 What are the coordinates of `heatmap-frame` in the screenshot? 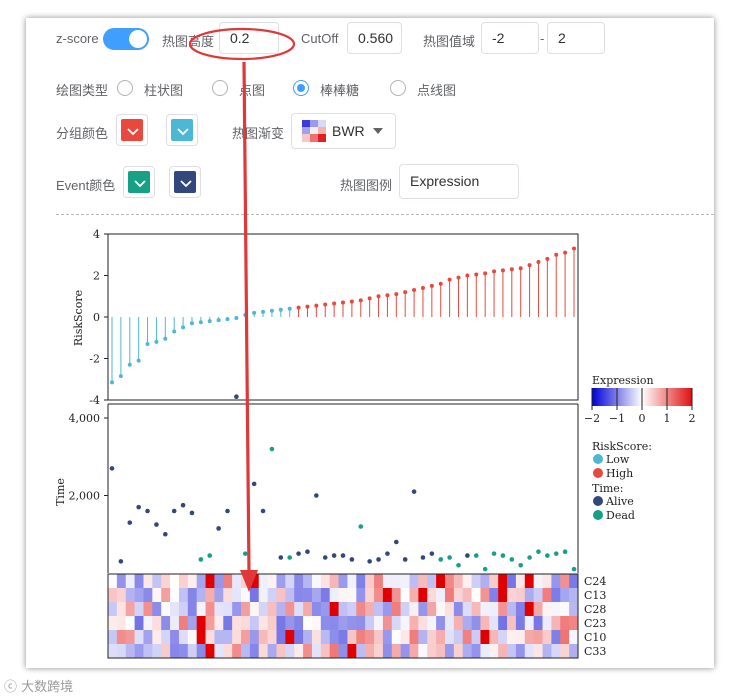 It's located at (343, 616).